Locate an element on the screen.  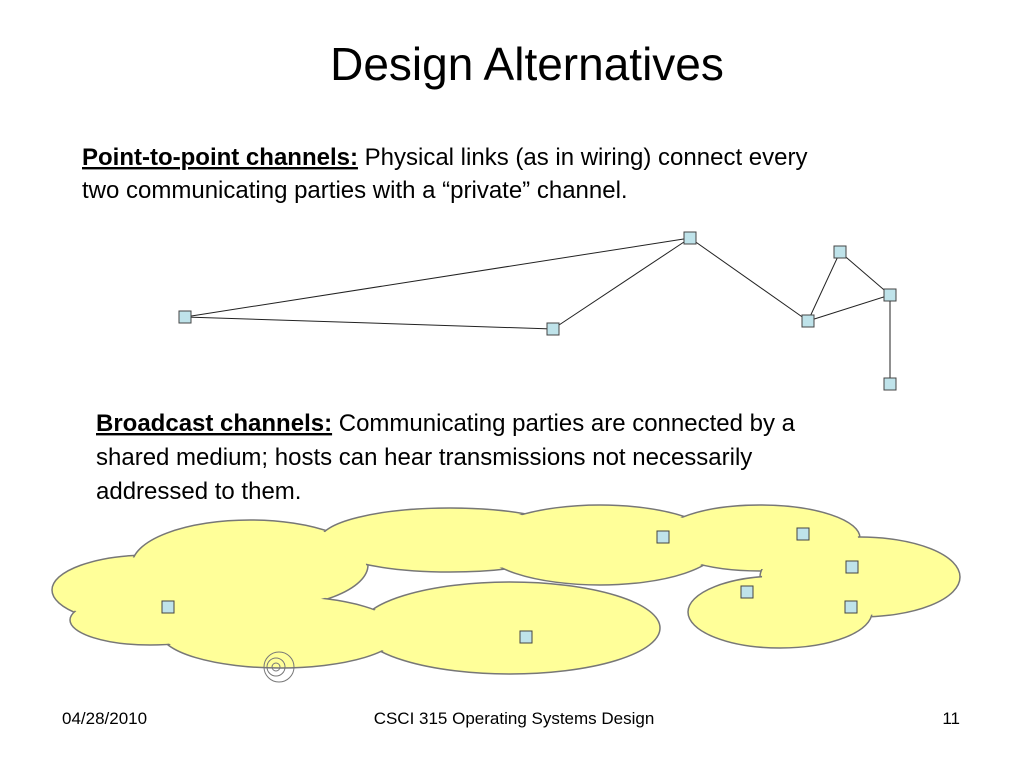
point-to-point-diagram is located at coordinates (537, 311).